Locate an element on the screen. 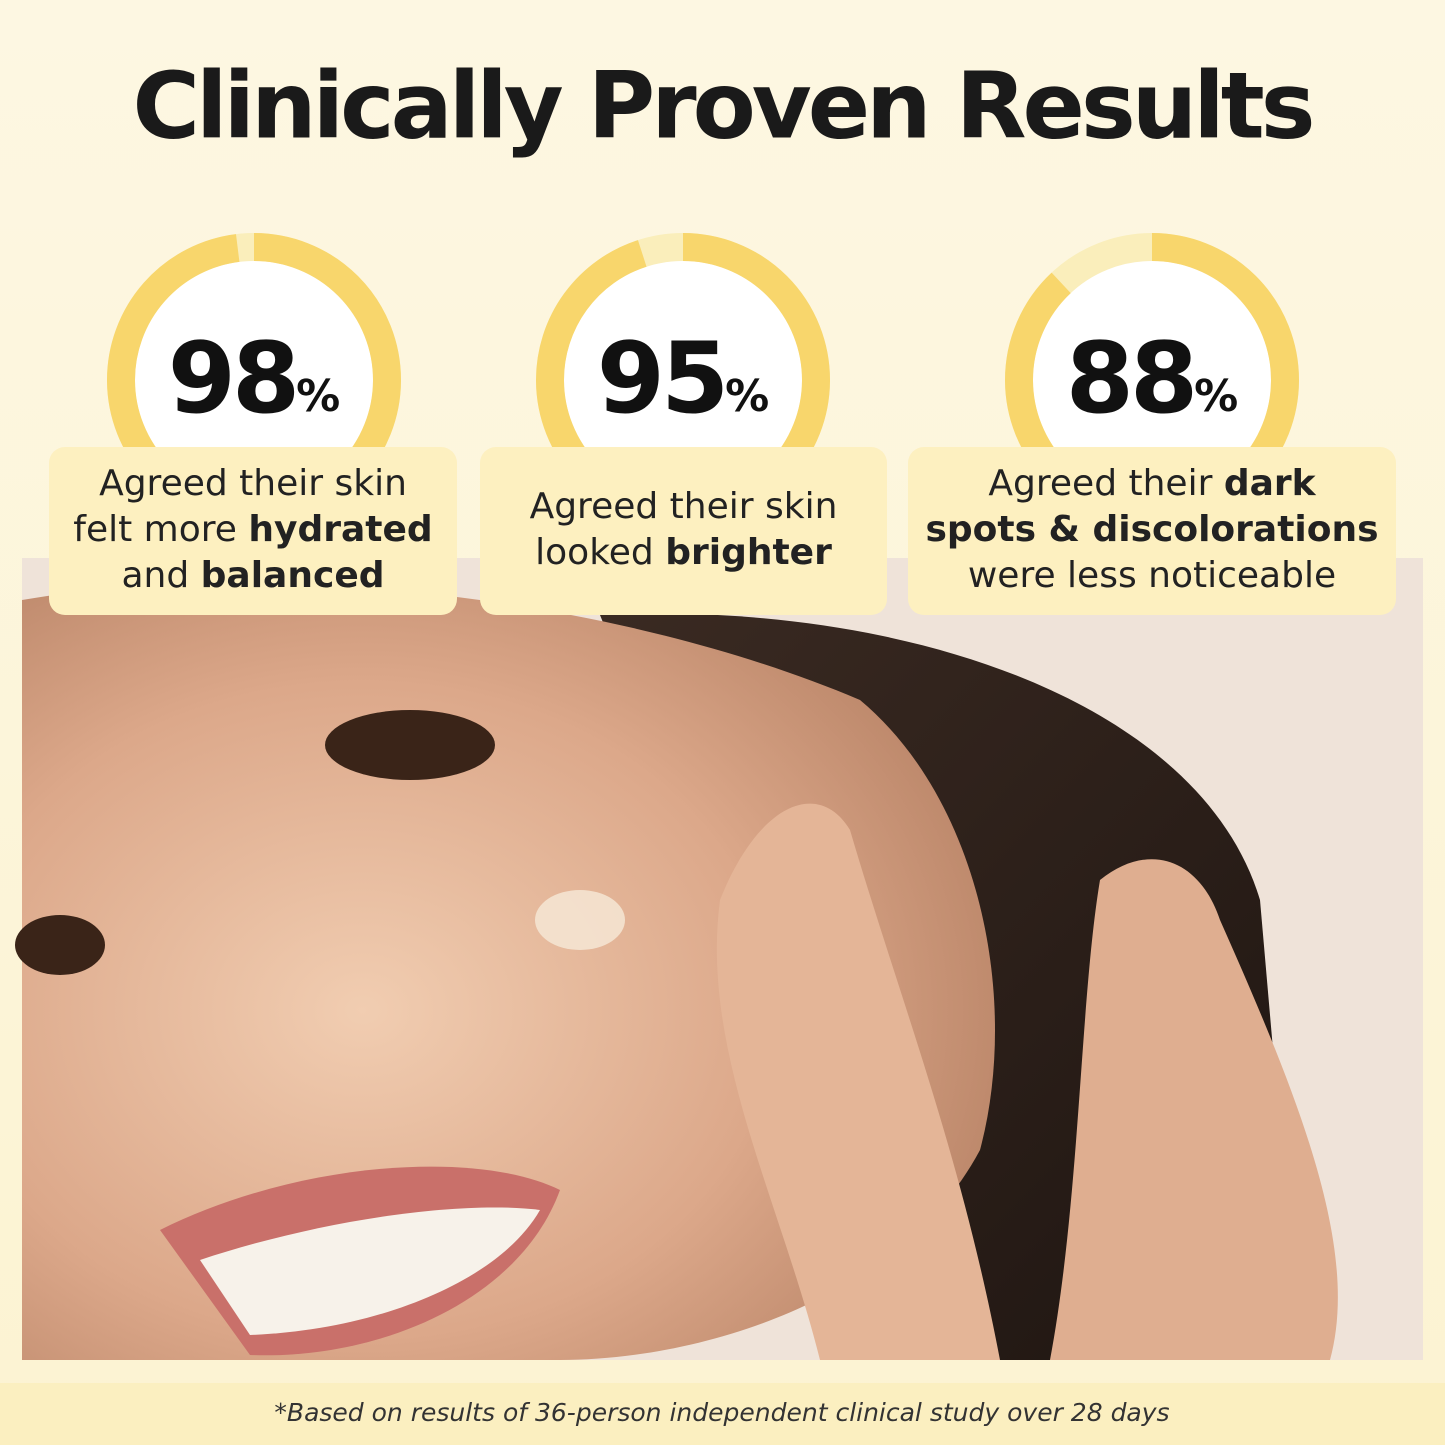 Image resolution: width=1445 pixels, height=1445 pixels. stat-text-segment: were less noticeable is located at coordinates (1152, 575).